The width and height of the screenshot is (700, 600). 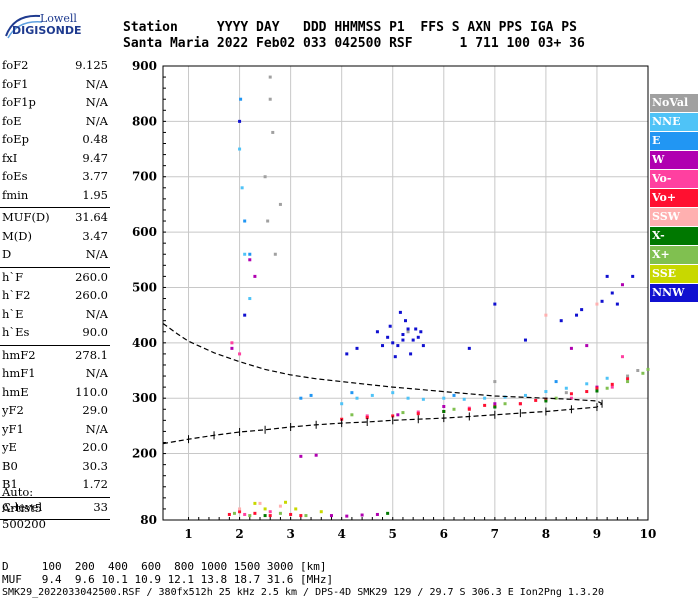 I want to click on param-value: 20.0, so click(x=95, y=447).